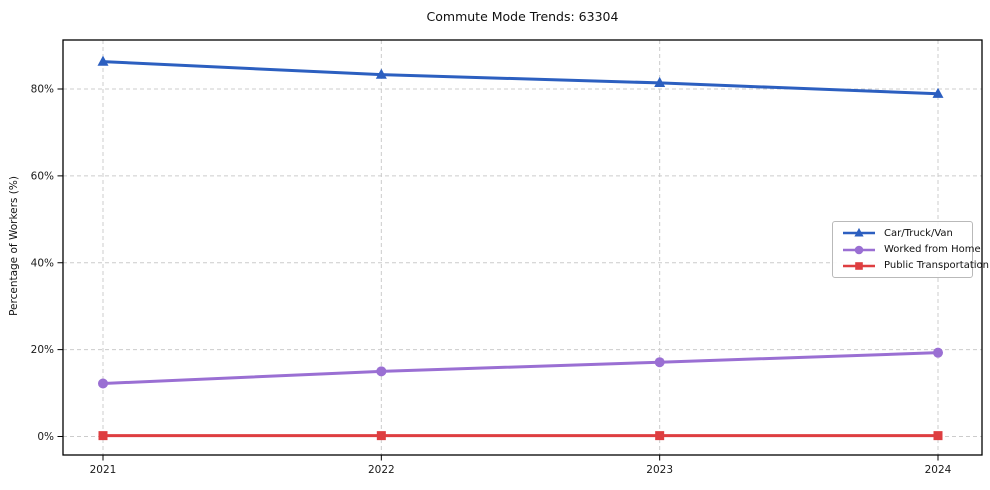  I want to click on legend-item-worked-from-home: Worked from Home, so click(907, 250).